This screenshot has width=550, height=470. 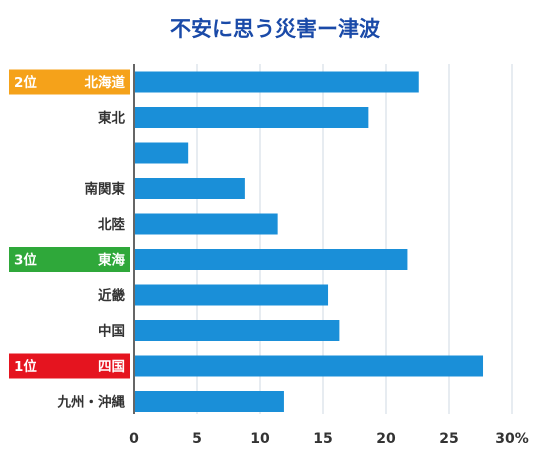 I want to click on category-label: 東海, so click(x=111, y=260).